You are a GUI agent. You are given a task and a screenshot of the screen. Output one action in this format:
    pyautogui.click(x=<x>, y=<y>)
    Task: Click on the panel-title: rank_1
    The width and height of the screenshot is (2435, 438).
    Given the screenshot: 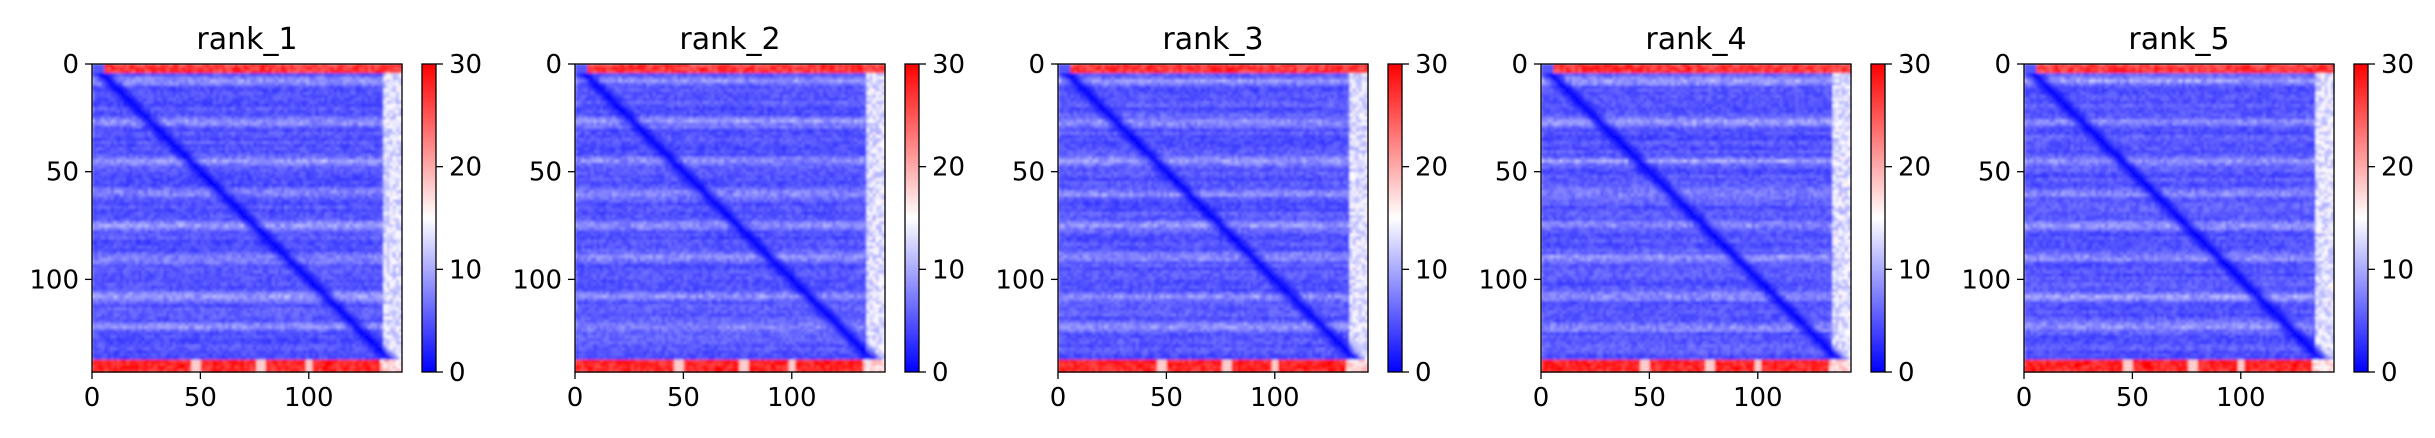 What is the action you would take?
    pyautogui.click(x=246, y=39)
    